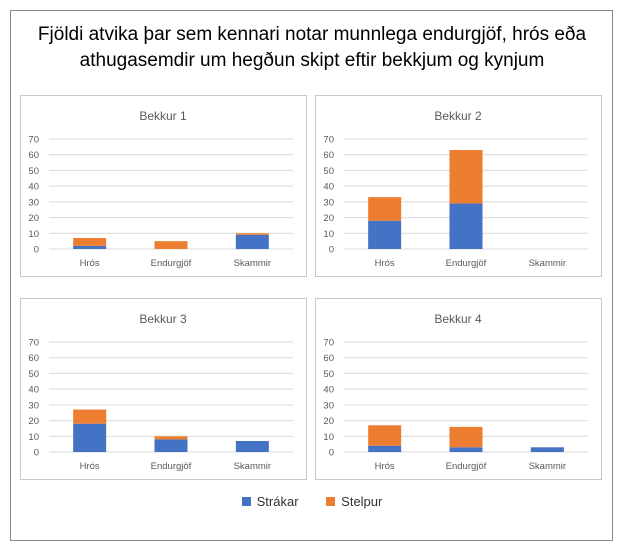 The width and height of the screenshot is (624, 550). What do you see at coordinates (362, 501) in the screenshot?
I see `legend-label: Stelpur` at bounding box center [362, 501].